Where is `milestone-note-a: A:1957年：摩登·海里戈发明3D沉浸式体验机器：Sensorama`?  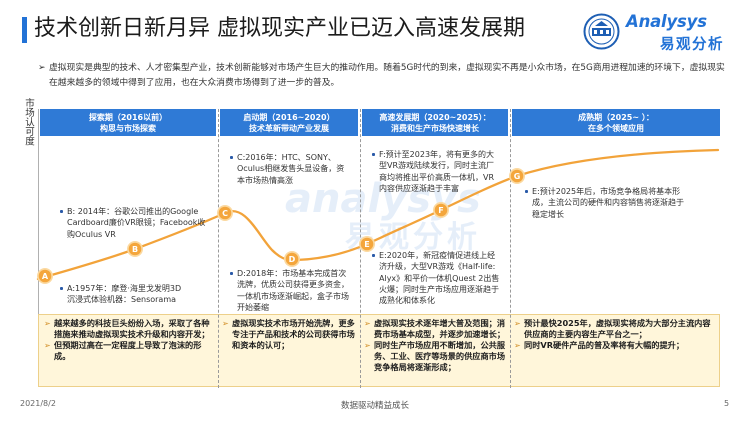 milestone-note-a: A:1957年：摩登·海里戈发明3D沉浸式体验机器：Sensorama is located at coordinates (124, 294).